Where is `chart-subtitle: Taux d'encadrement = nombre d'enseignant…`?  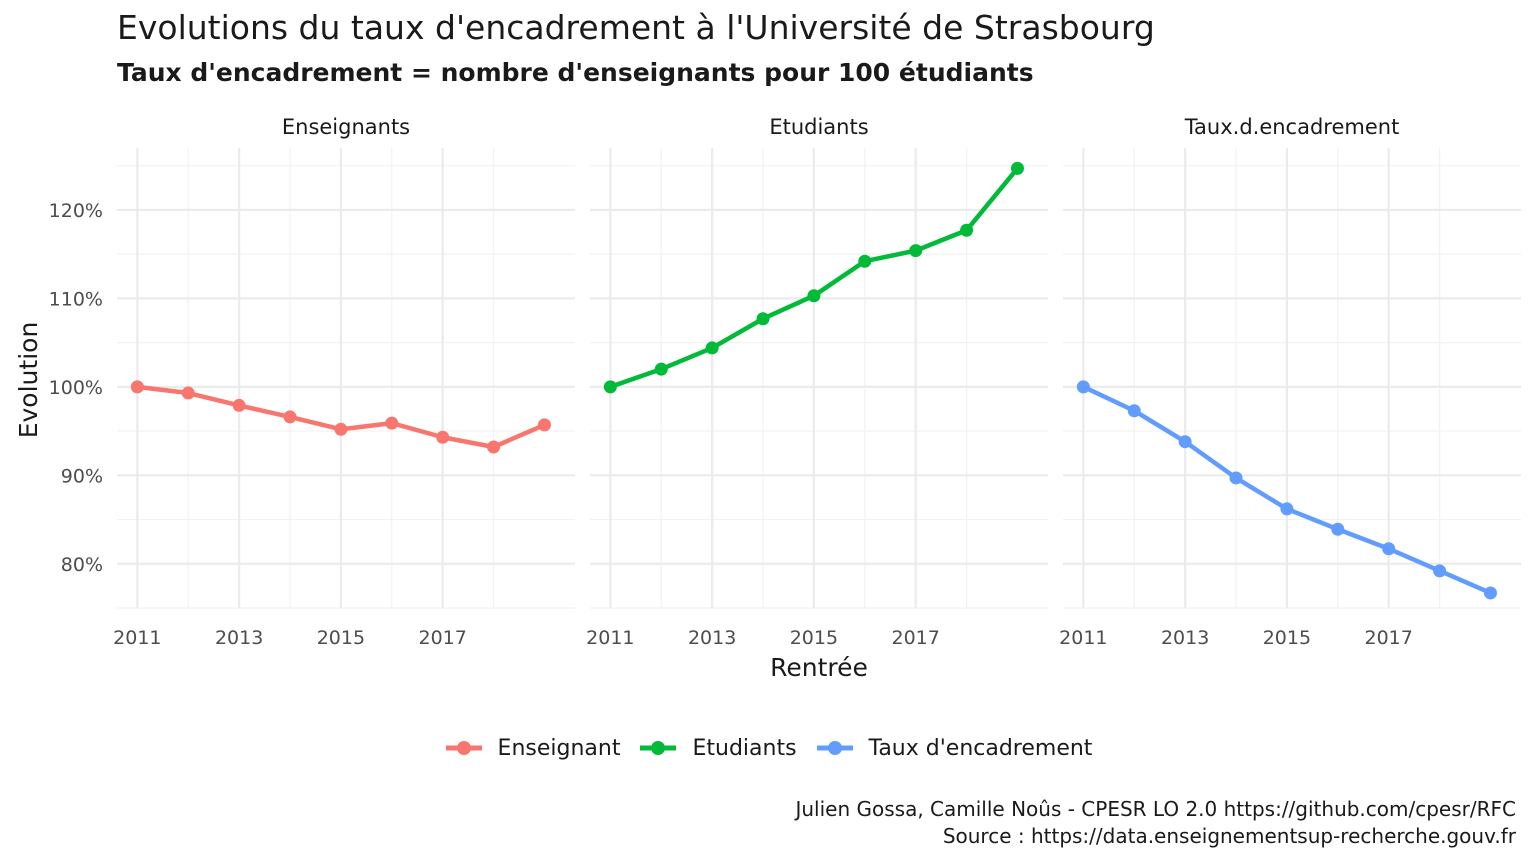
chart-subtitle: Taux d'encadrement = nombre d'enseignant… is located at coordinates (575, 72).